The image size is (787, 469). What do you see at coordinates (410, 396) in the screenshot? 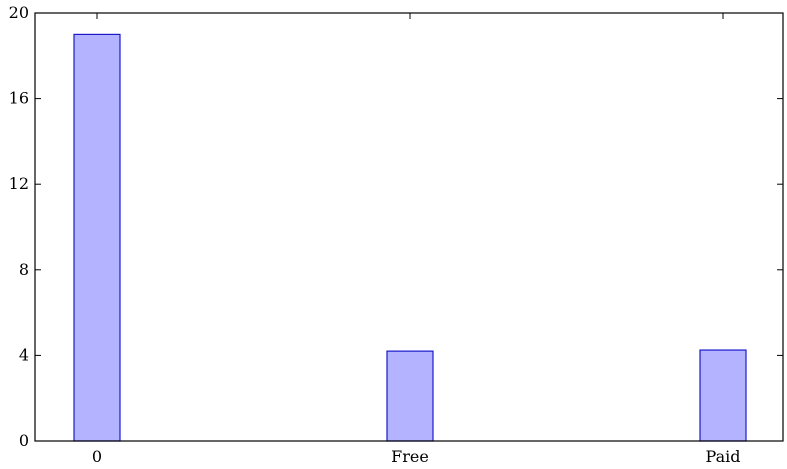
I see `bar-free` at bounding box center [410, 396].